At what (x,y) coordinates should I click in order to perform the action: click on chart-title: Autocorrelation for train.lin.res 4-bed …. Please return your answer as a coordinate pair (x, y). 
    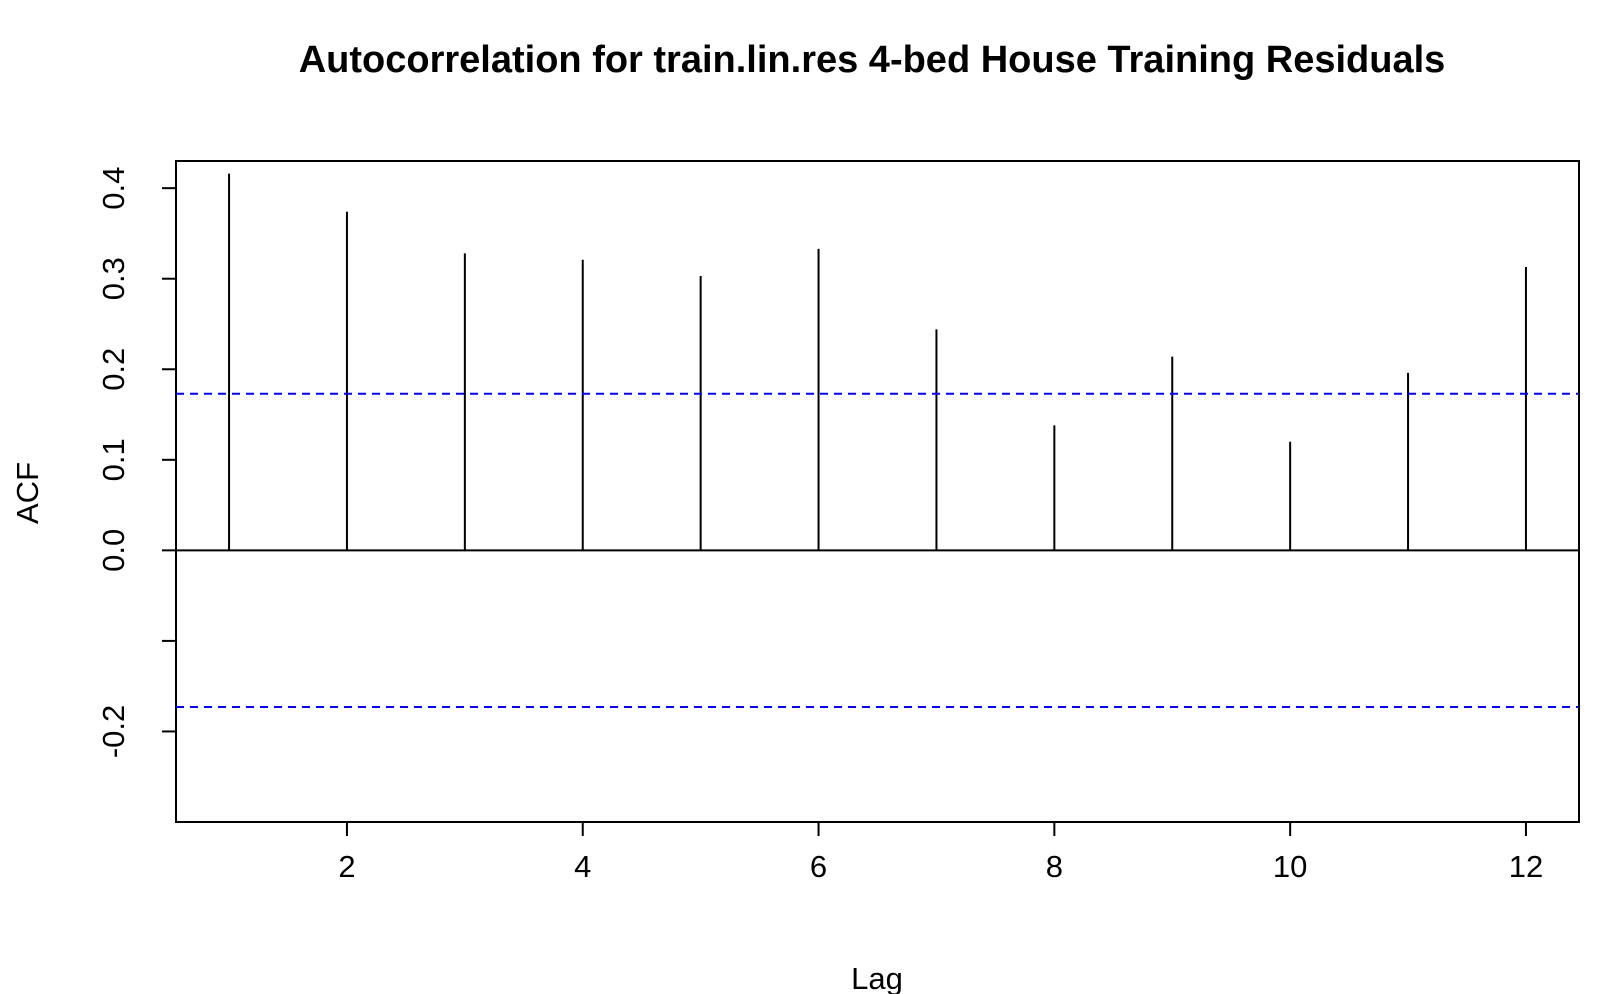
    Looking at the image, I should click on (872, 60).